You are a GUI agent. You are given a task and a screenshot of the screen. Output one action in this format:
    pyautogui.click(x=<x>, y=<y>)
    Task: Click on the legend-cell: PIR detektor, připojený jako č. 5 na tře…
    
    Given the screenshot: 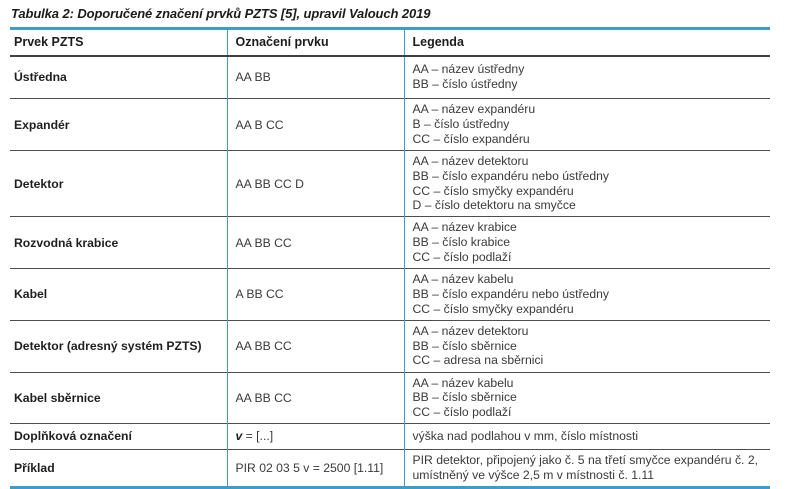 What is the action you would take?
    pyautogui.click(x=587, y=468)
    